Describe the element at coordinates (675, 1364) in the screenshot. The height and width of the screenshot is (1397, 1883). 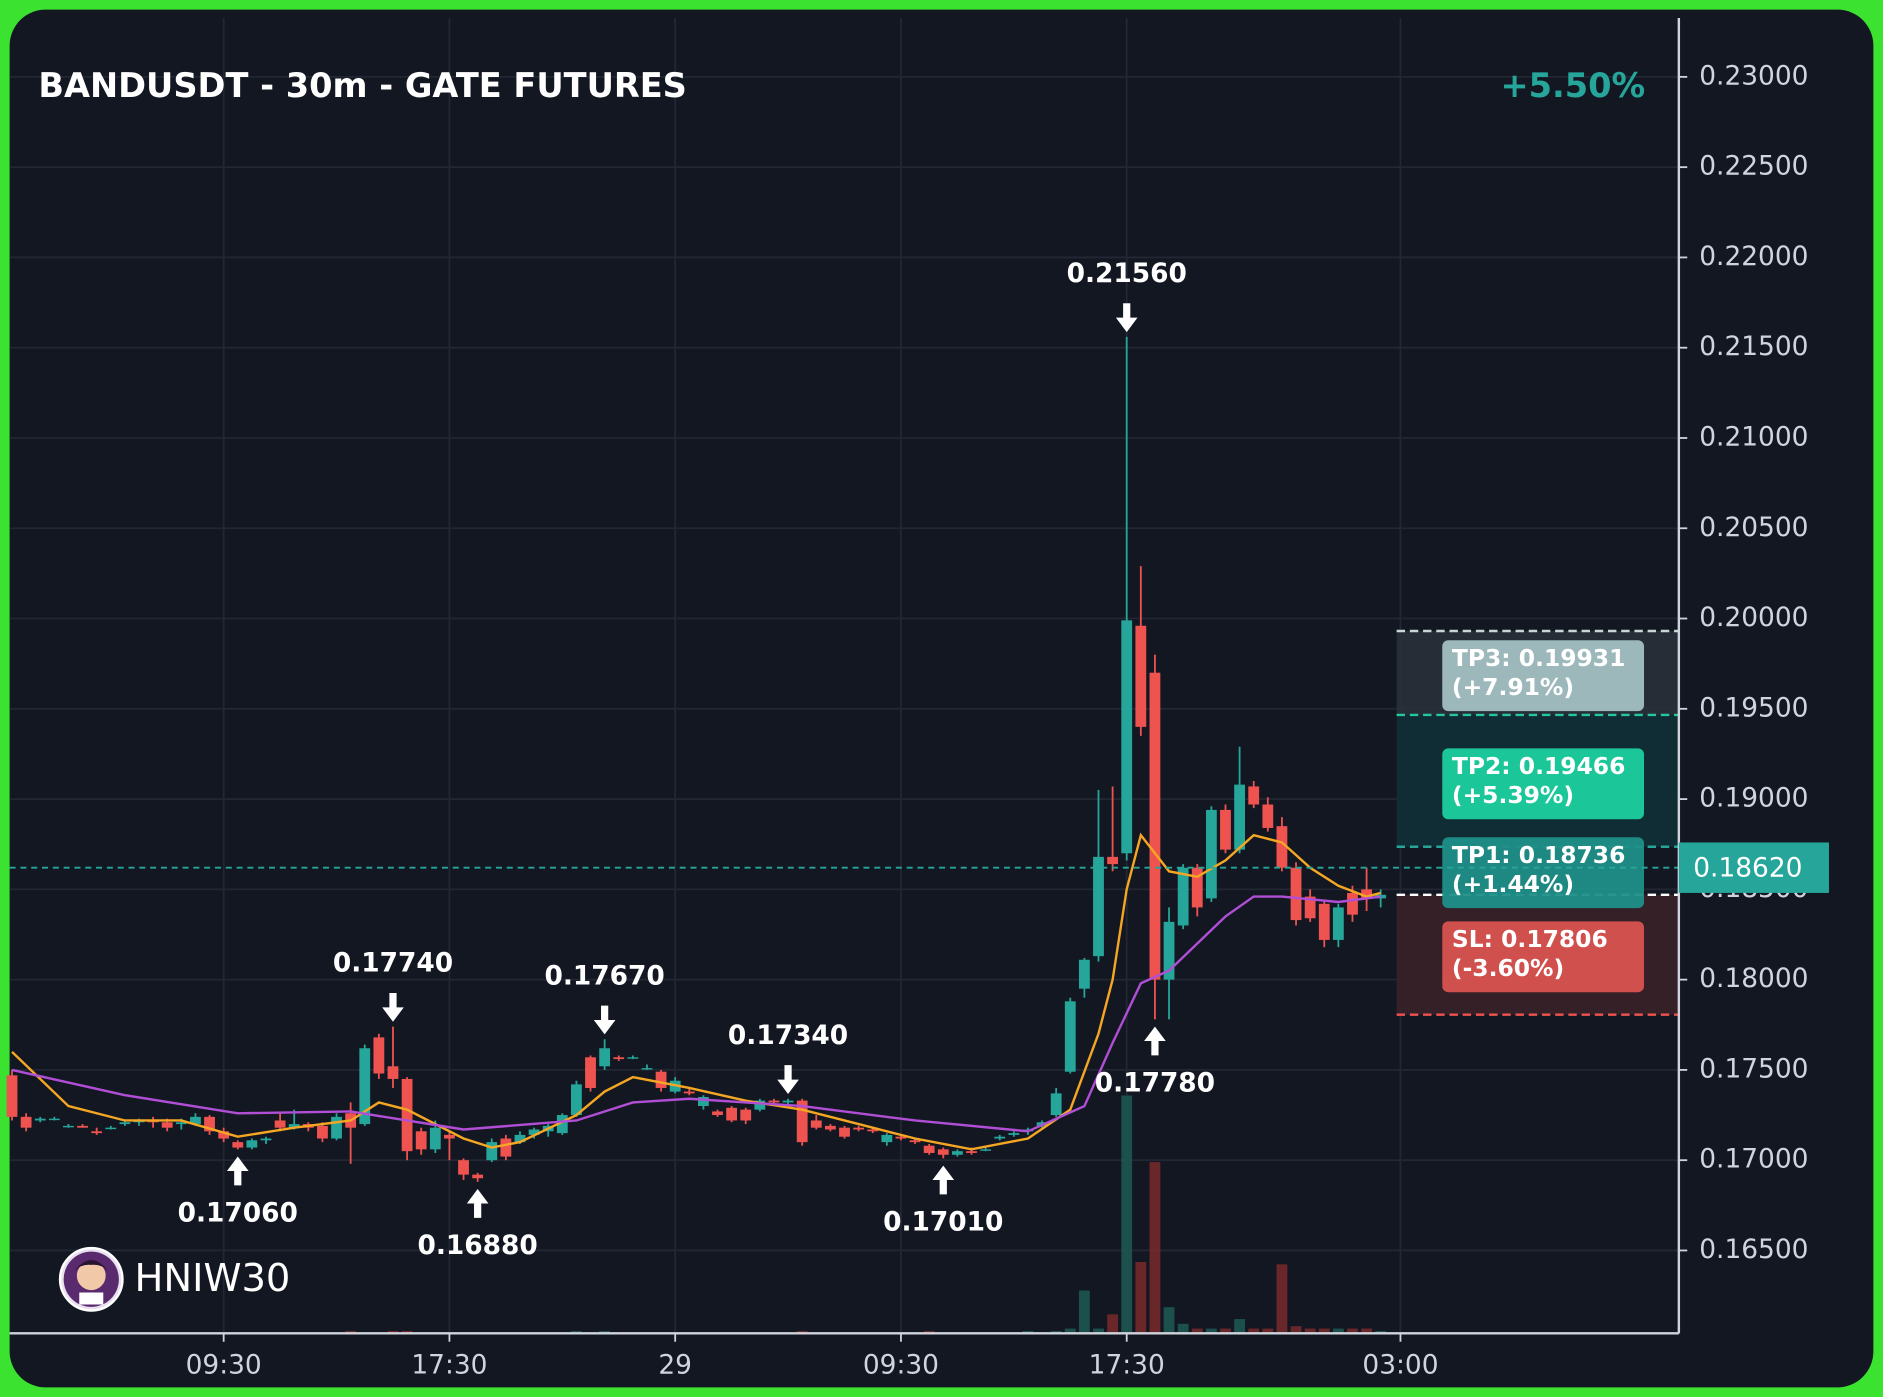
I see `x-tick-label: 29` at that location.